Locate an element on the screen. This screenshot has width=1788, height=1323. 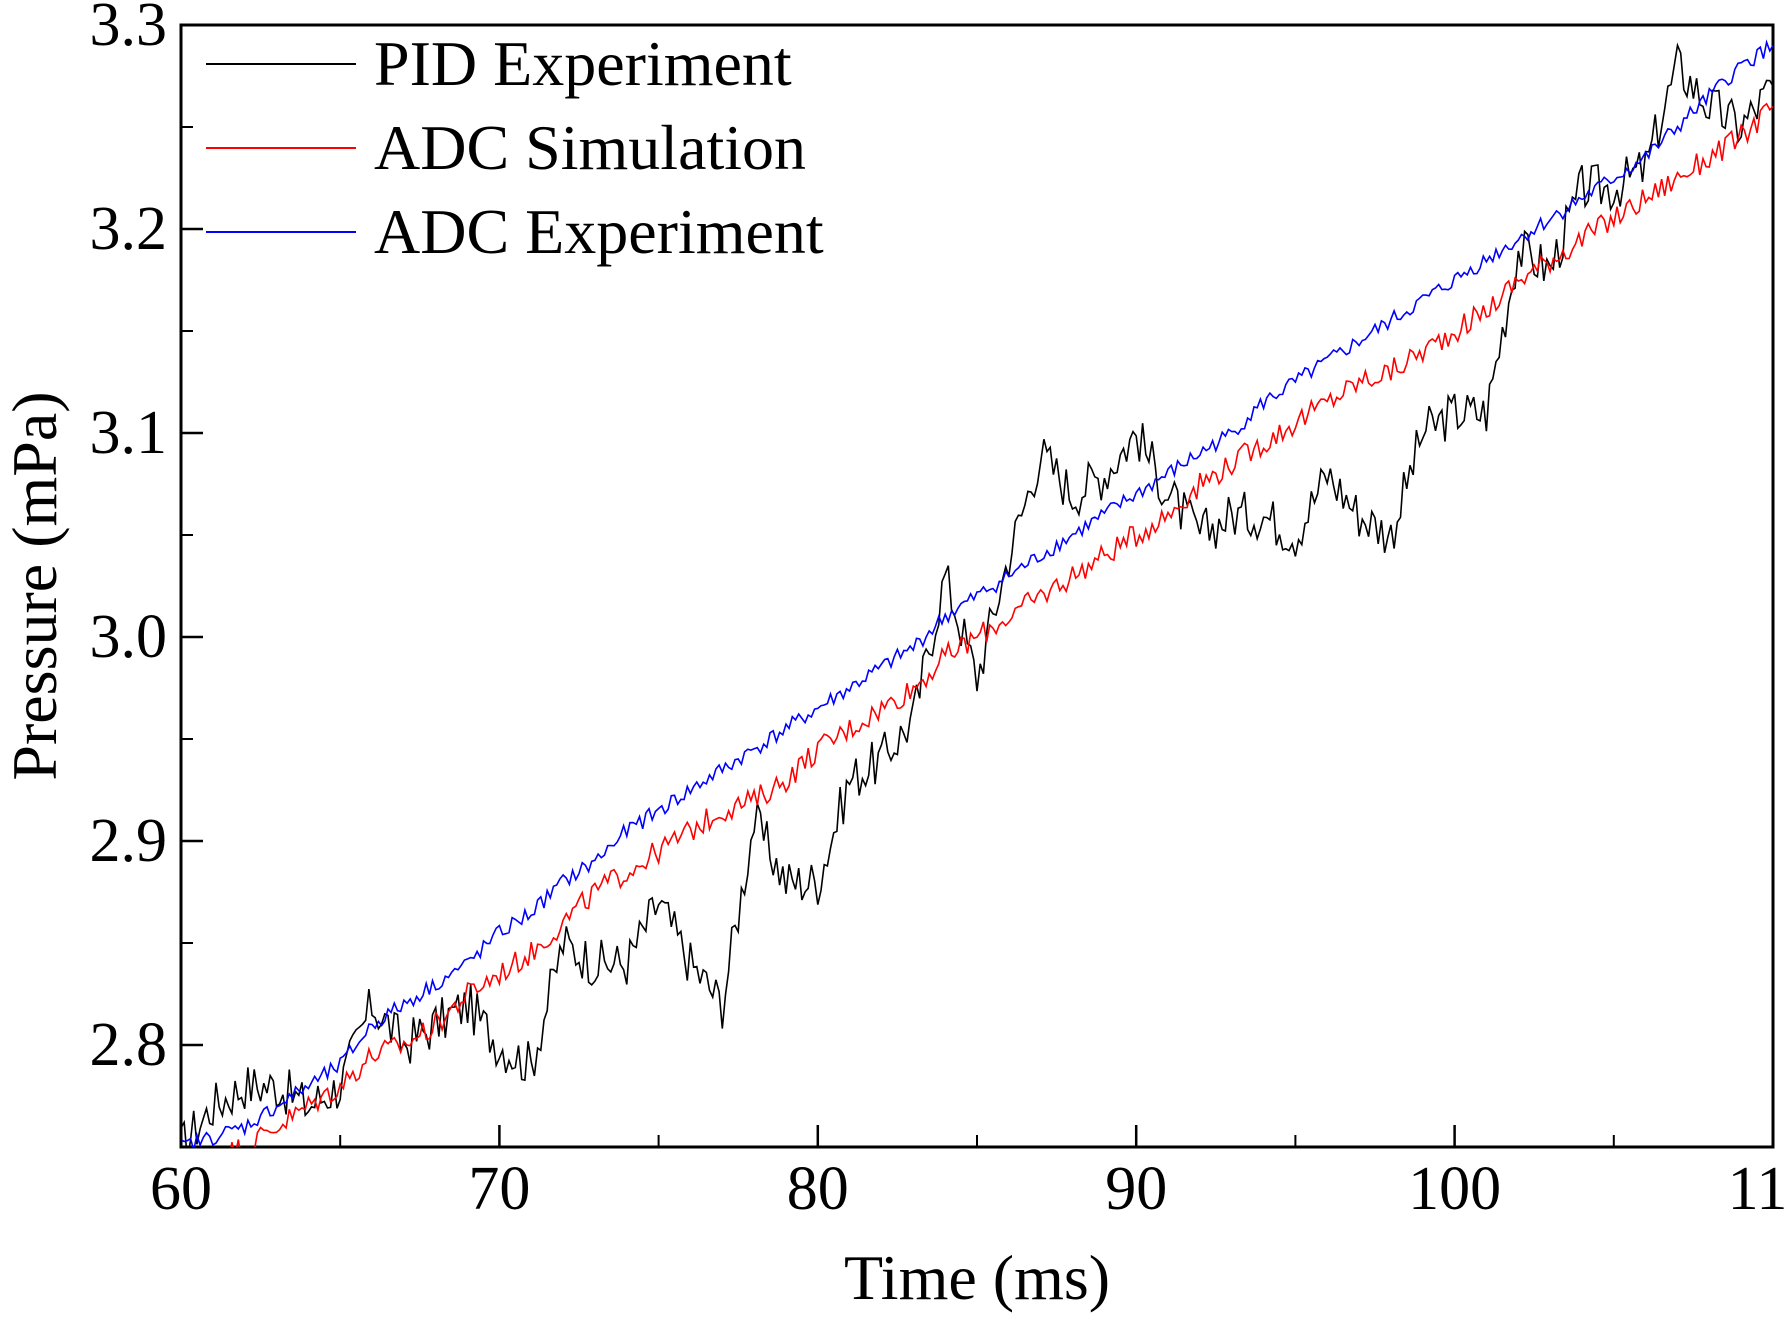
x-tick-label: 70 is located at coordinates (499, 1189).